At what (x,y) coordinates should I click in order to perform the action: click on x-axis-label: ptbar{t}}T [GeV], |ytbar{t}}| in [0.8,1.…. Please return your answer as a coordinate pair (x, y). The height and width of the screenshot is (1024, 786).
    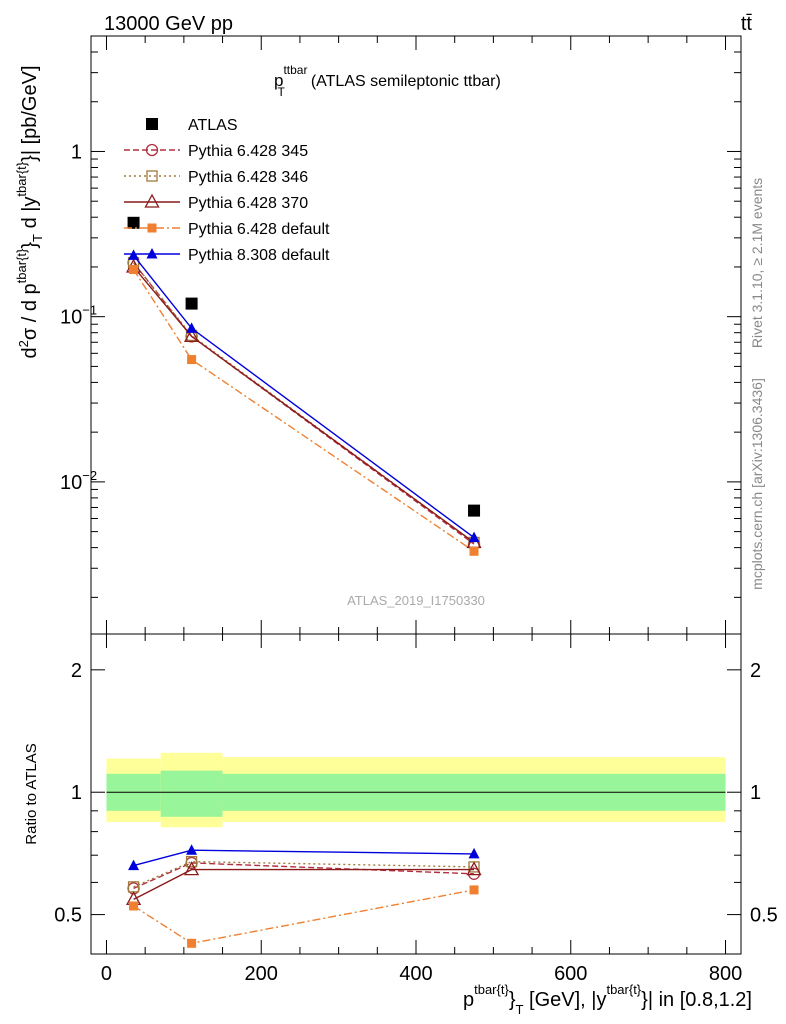
    Looking at the image, I should click on (607, 999).